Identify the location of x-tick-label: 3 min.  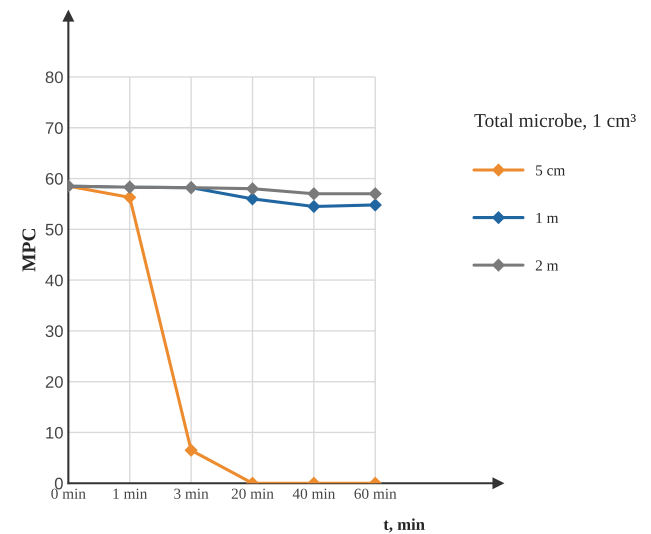
(191, 493).